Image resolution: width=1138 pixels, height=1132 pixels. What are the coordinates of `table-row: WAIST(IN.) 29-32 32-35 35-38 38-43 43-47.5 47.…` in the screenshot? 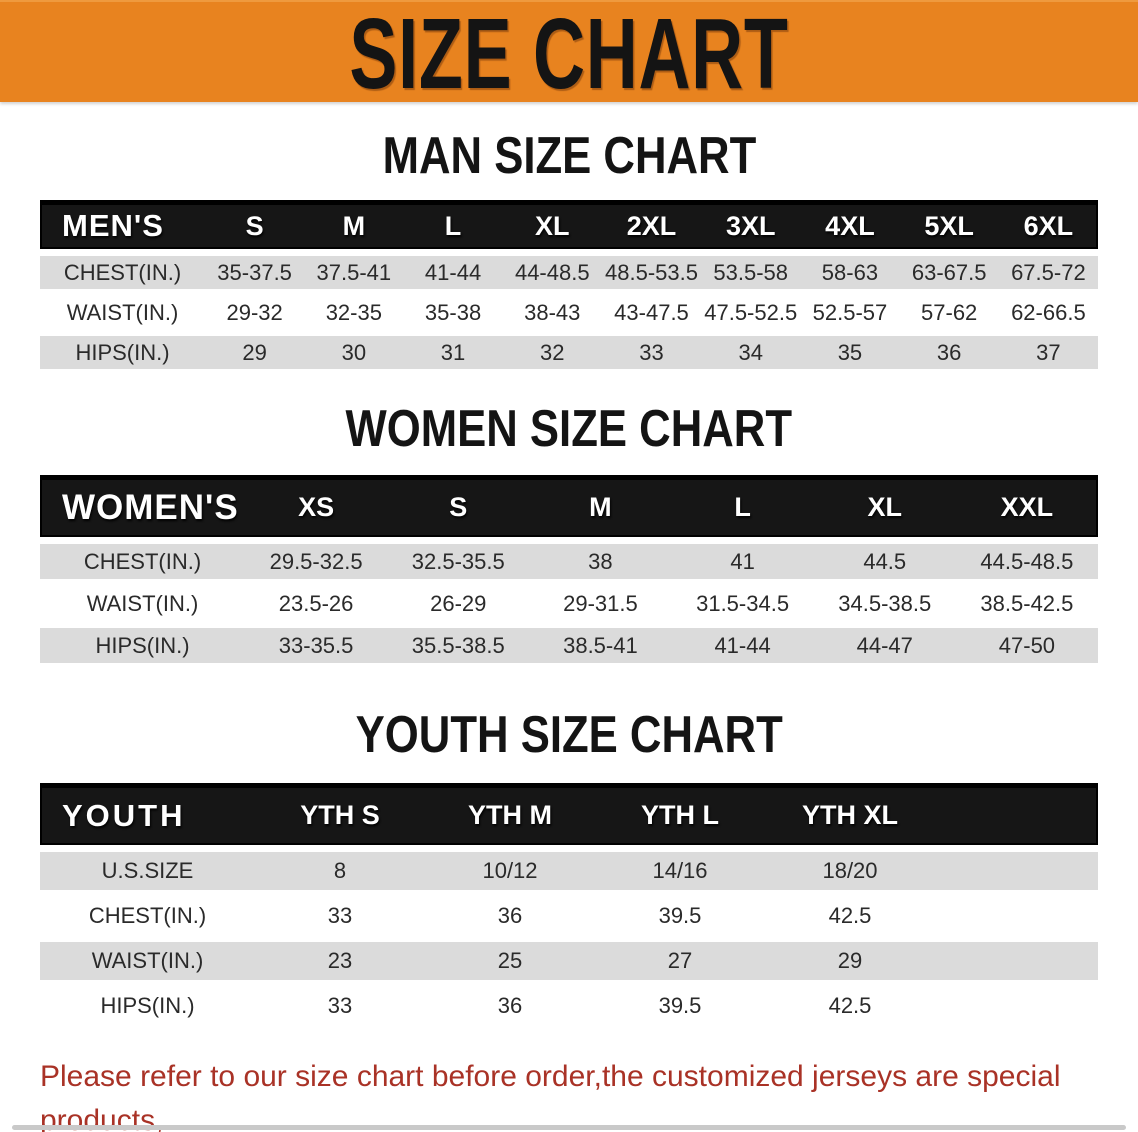 It's located at (569, 312).